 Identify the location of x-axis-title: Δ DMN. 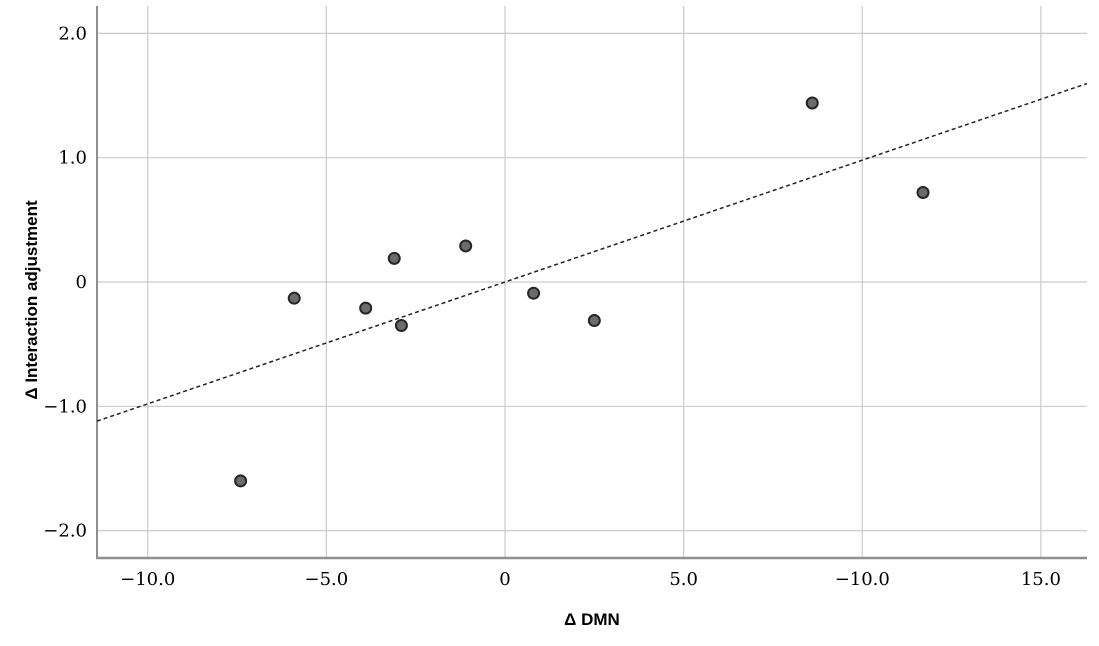
(592, 619).